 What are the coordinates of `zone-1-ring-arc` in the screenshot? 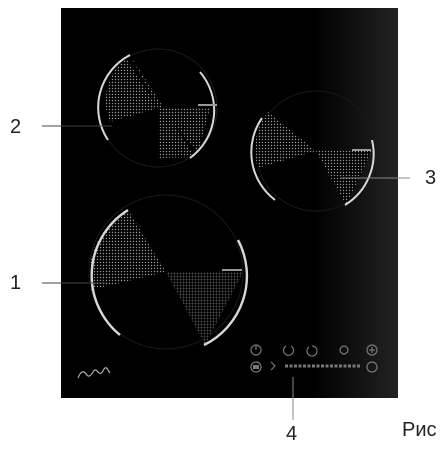 It's located at (109, 272).